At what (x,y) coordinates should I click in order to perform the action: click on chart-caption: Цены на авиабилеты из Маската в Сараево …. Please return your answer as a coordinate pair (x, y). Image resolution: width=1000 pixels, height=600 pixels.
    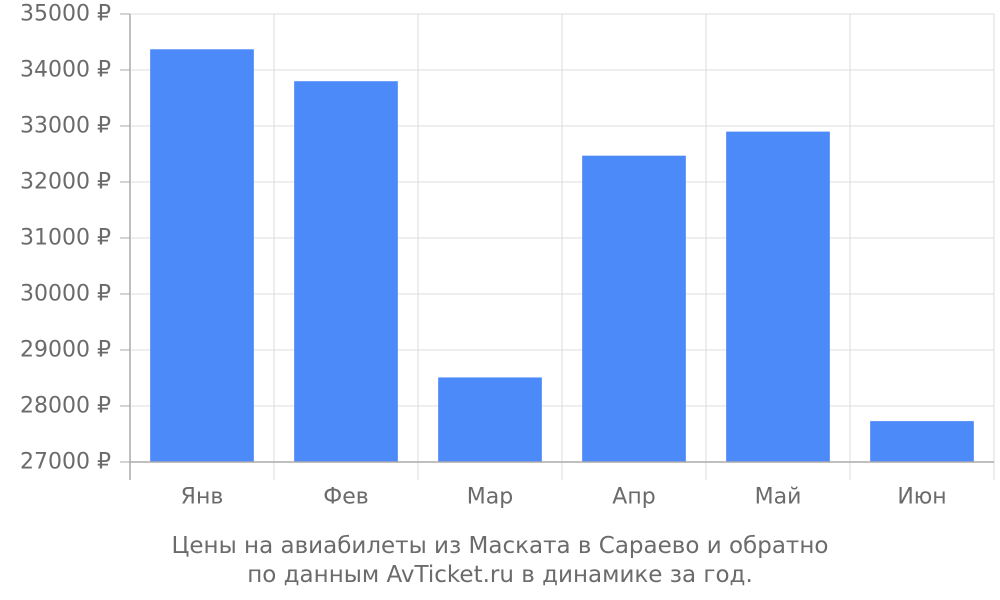
    Looking at the image, I should click on (500, 561).